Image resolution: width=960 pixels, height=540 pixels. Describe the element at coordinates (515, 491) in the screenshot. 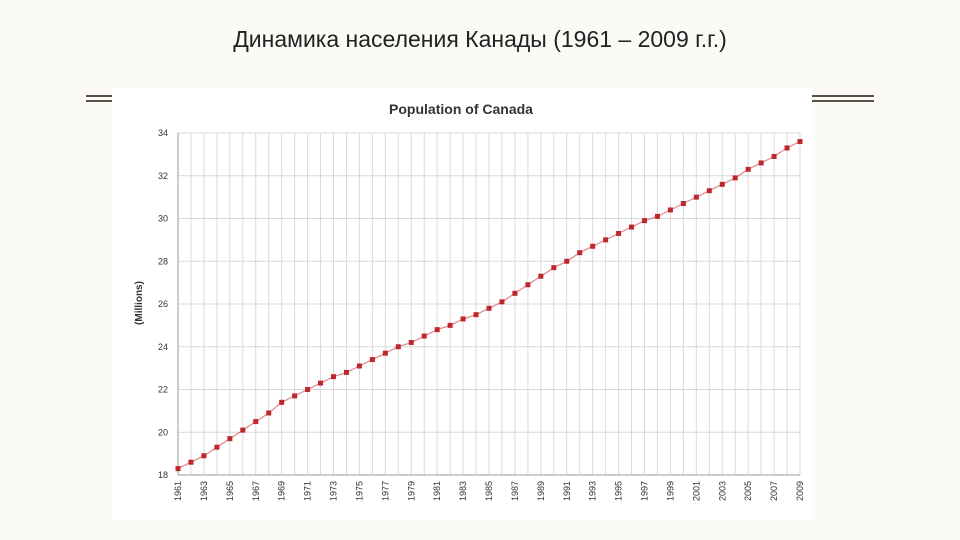

I see `x-tick-label: 1987` at that location.